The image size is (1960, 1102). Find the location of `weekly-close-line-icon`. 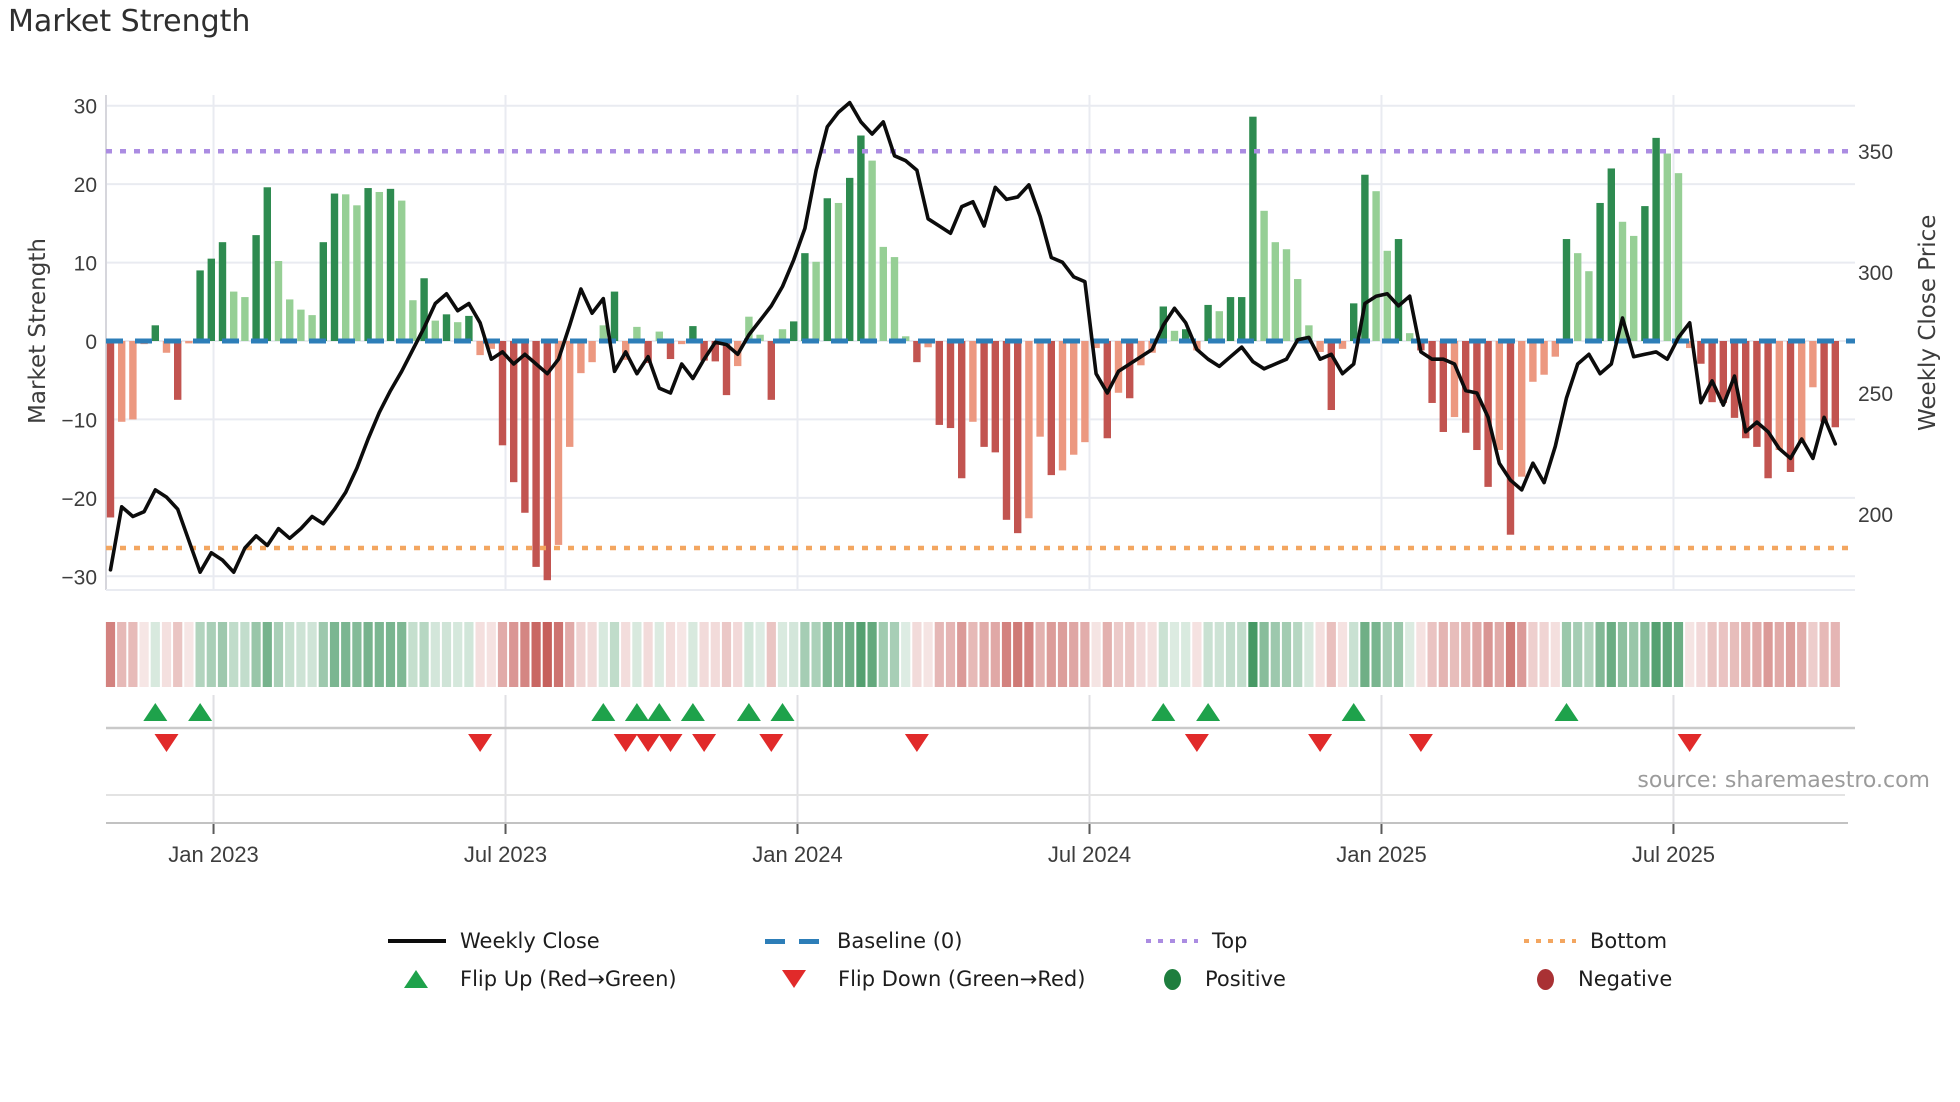

weekly-close-line-icon is located at coordinates (417, 941).